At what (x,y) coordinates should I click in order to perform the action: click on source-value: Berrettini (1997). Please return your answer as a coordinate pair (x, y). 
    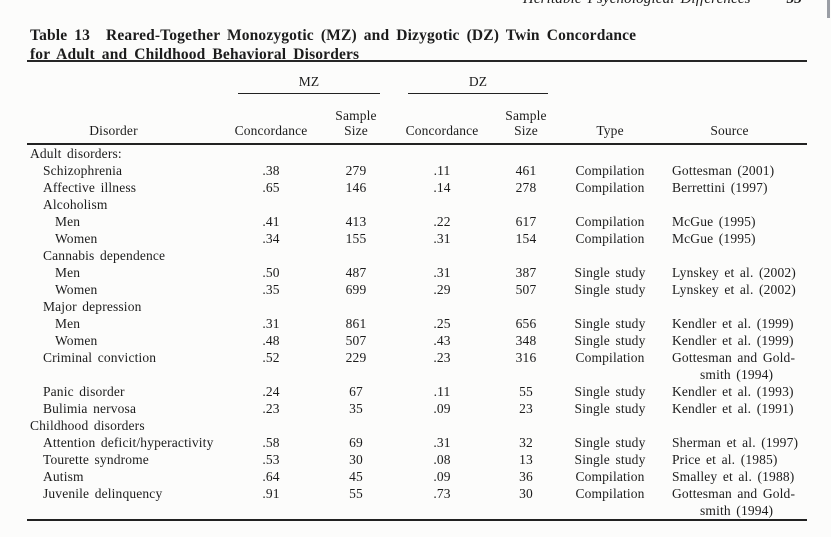
    Looking at the image, I should click on (720, 187).